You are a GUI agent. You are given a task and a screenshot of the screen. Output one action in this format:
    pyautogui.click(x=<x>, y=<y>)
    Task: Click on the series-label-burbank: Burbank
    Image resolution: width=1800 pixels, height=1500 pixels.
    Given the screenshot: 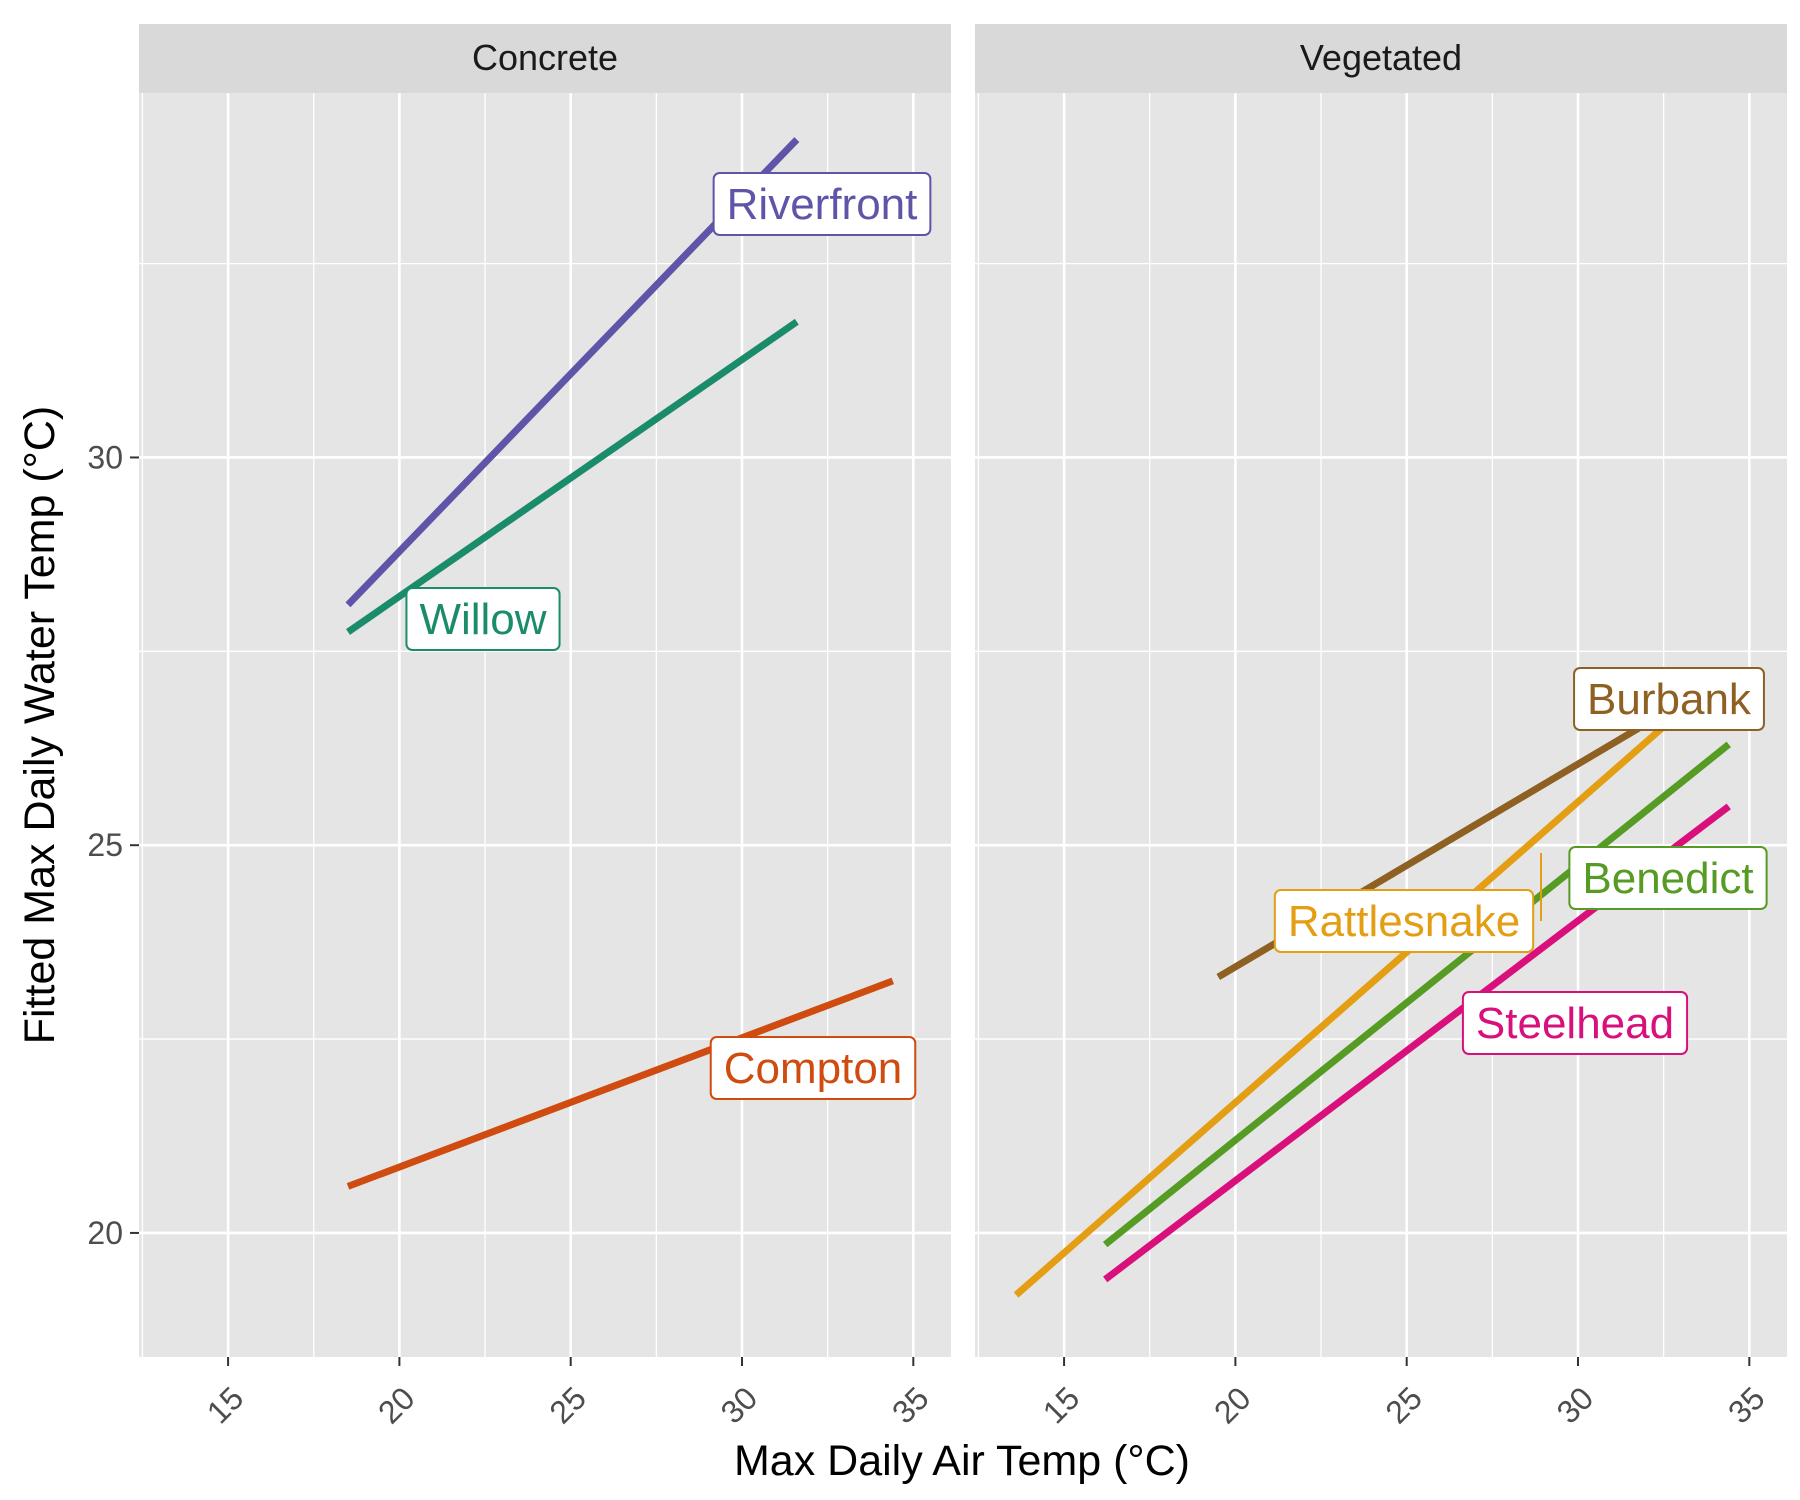 What is the action you would take?
    pyautogui.click(x=1669, y=699)
    